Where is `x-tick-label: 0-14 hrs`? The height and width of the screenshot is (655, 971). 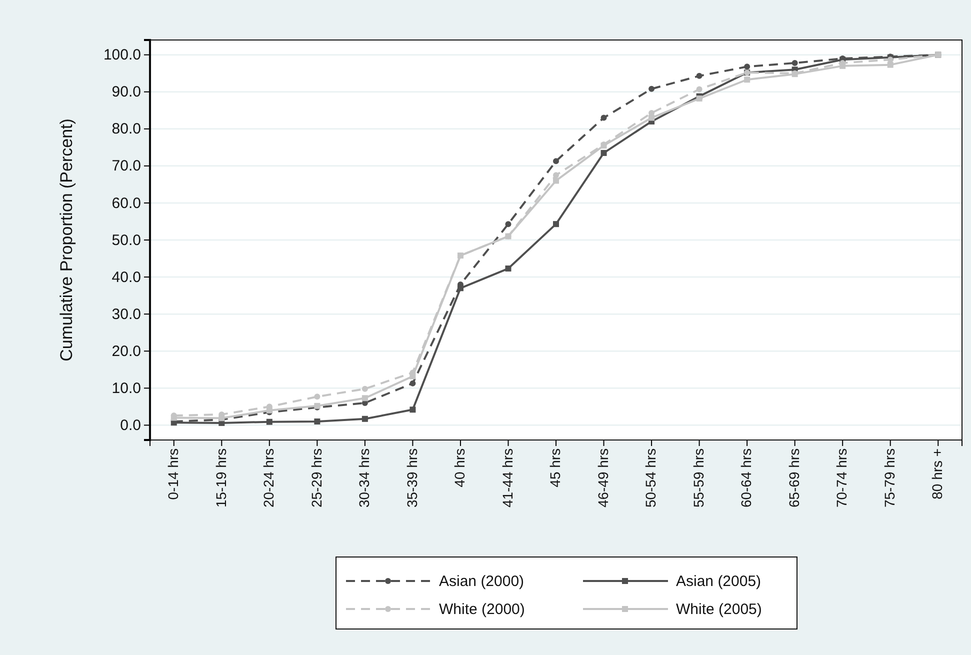
x-tick-label: 0-14 hrs is located at coordinates (172, 474).